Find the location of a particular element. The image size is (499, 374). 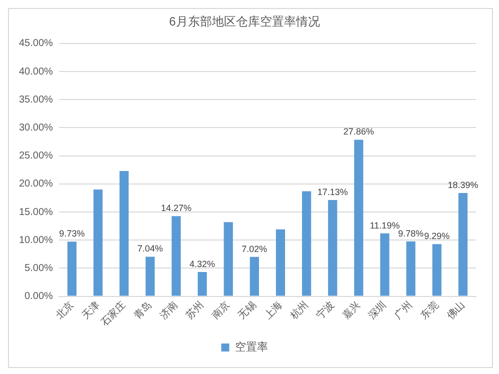

data-label: 7.02% is located at coordinates (255, 249).